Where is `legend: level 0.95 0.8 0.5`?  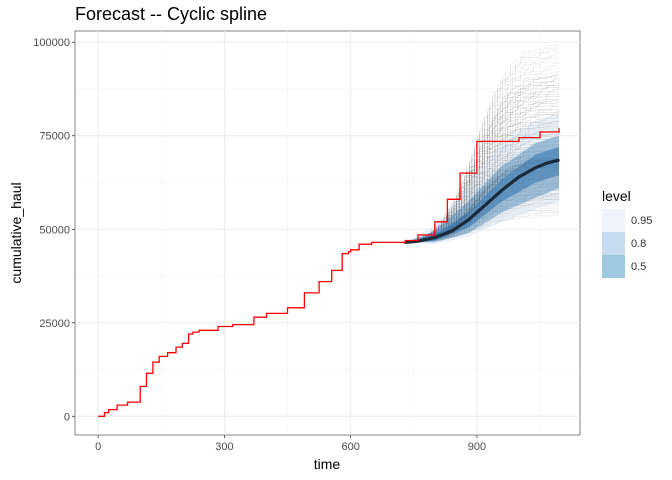
legend: level 0.95 0.8 0.5 is located at coordinates (635, 233).